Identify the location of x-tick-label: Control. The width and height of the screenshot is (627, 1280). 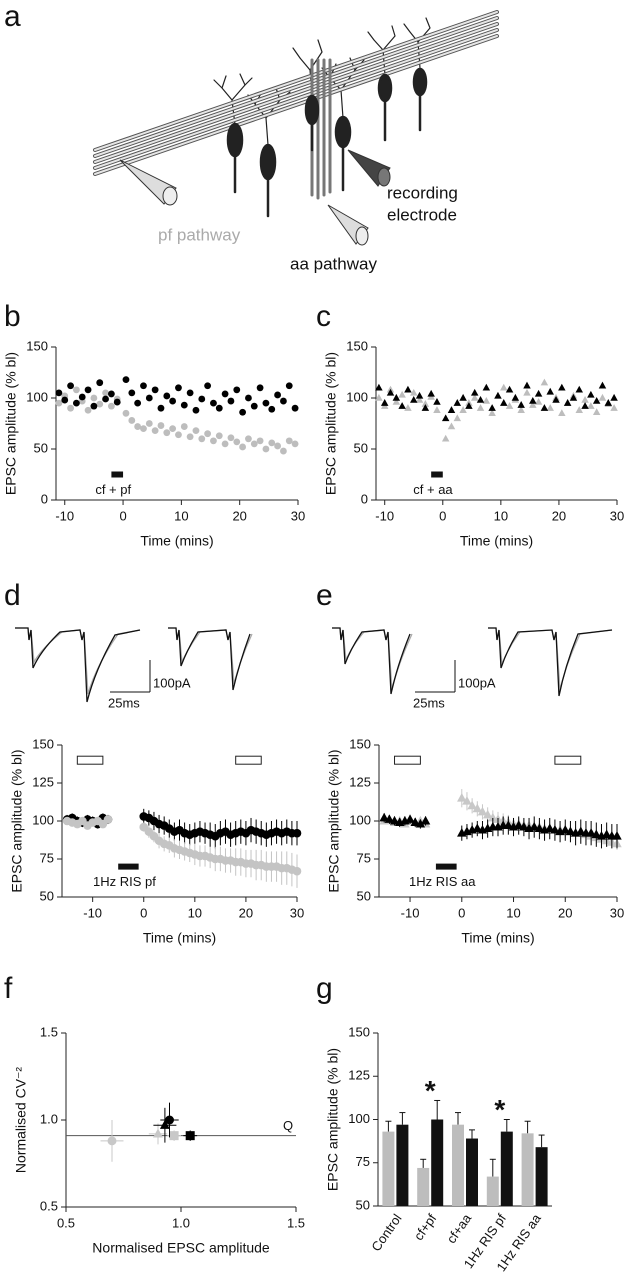
(386, 1232).